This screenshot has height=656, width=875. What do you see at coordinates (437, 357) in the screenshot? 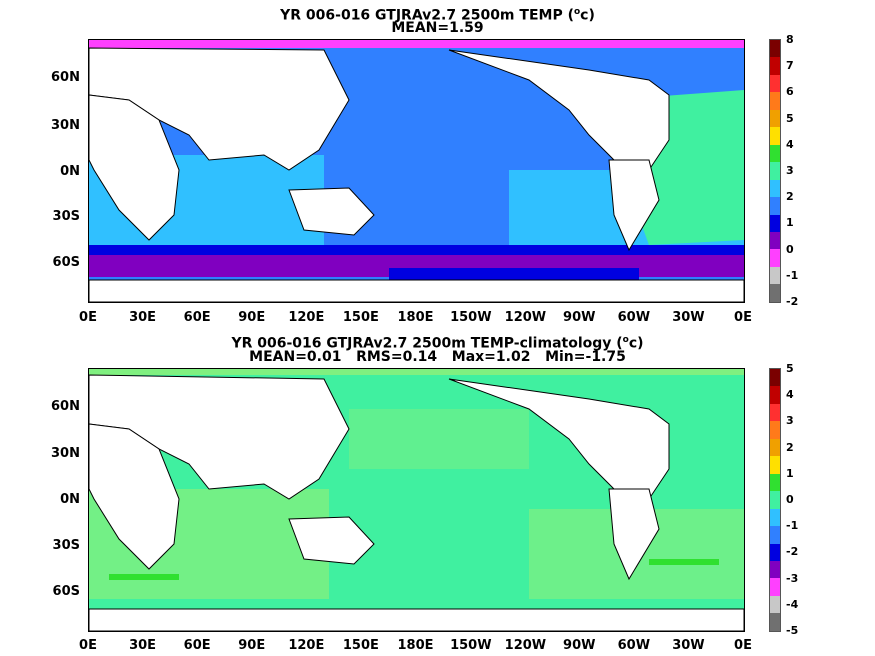
I see `panel2-subtitle: MEAN=0.01 RMS=0.14 Max=1.02 Min=-1.75` at bounding box center [437, 357].